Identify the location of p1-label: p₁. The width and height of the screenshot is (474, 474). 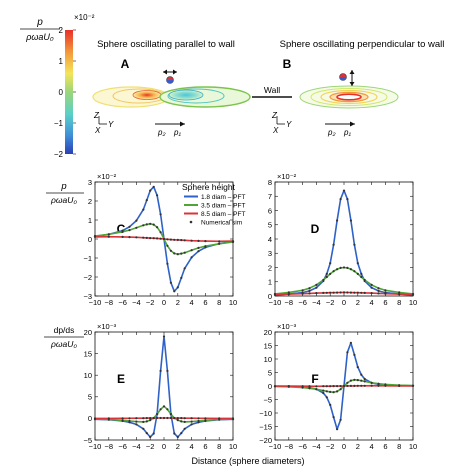
(177, 132).